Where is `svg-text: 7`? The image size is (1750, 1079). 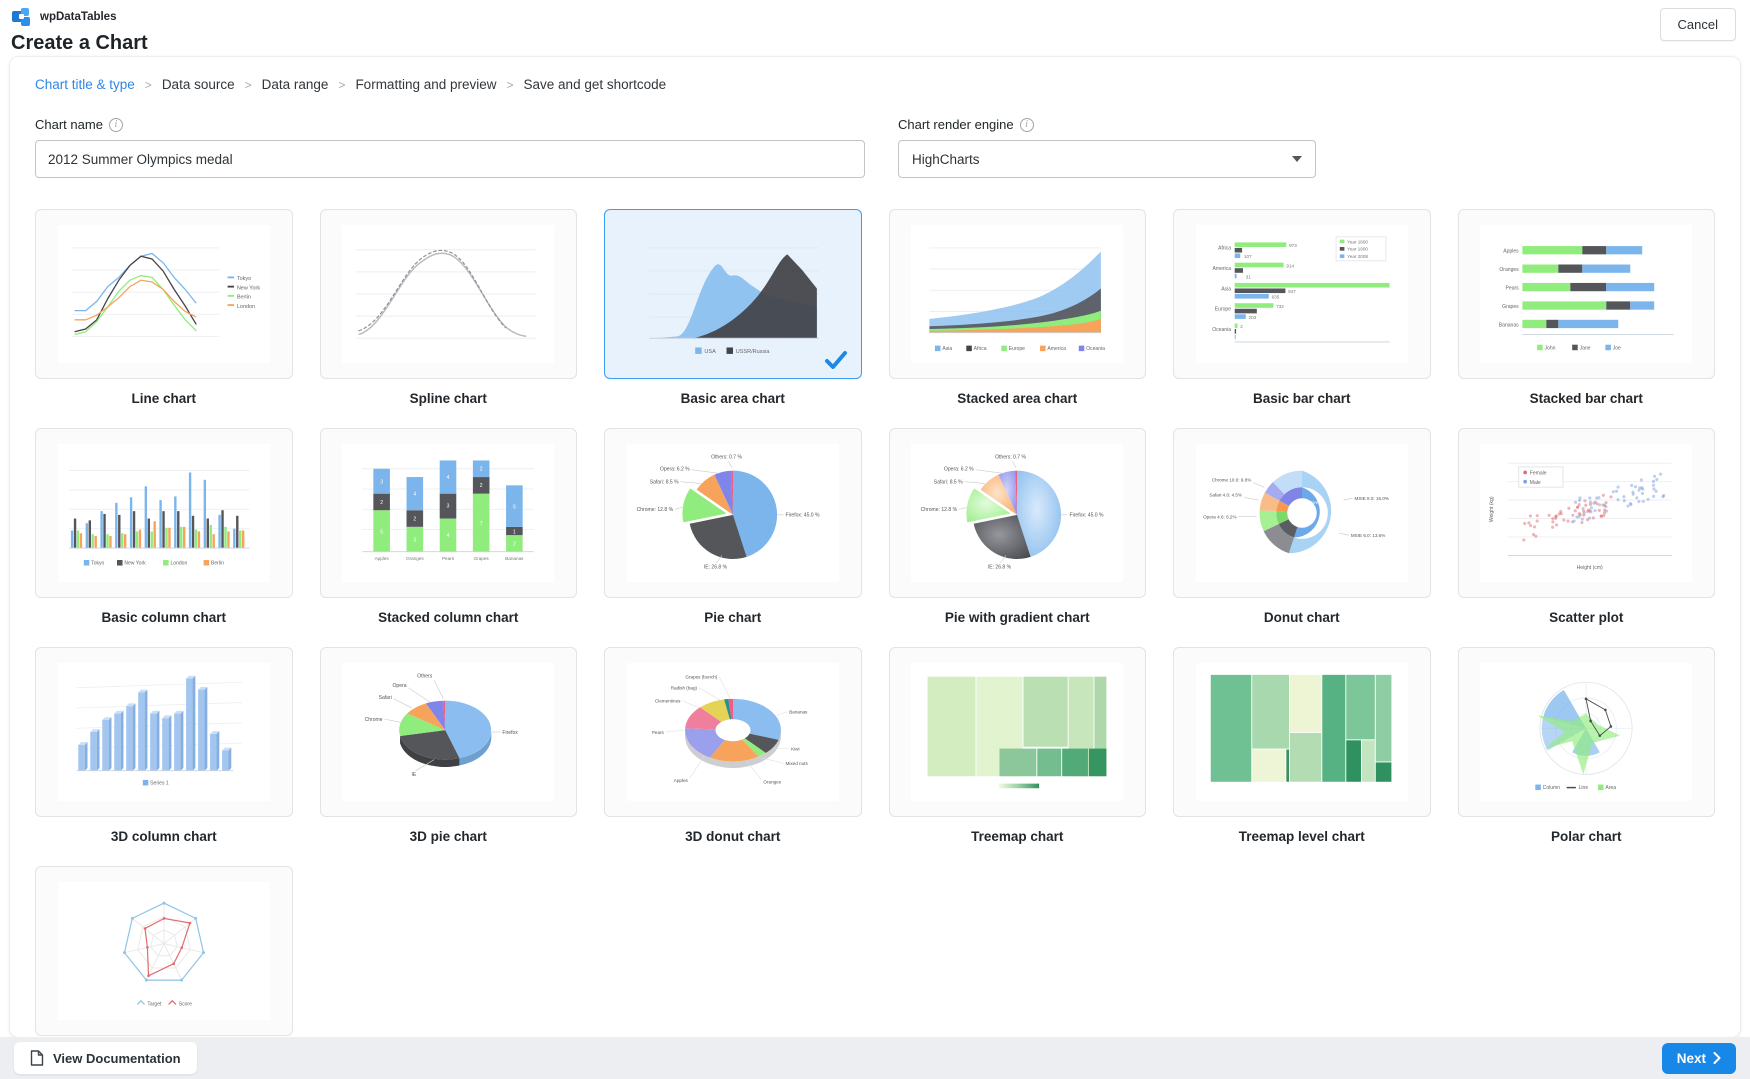
svg-text: 7 is located at coordinates (481, 524).